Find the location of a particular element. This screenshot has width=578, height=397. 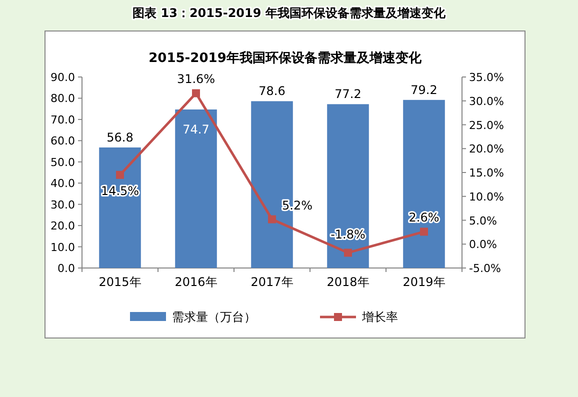

data-label: 78.6 is located at coordinates (272, 91).